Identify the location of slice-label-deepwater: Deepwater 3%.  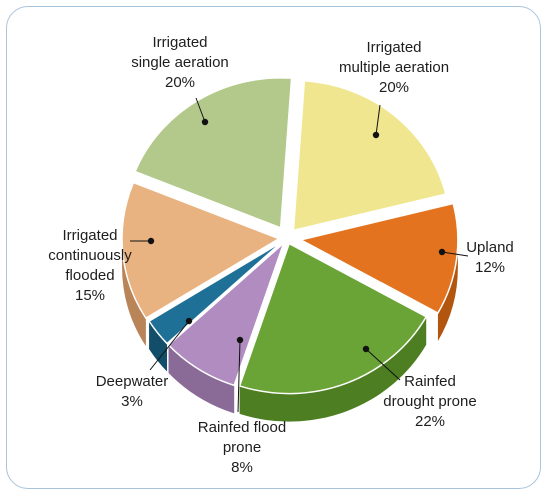
(132, 392).